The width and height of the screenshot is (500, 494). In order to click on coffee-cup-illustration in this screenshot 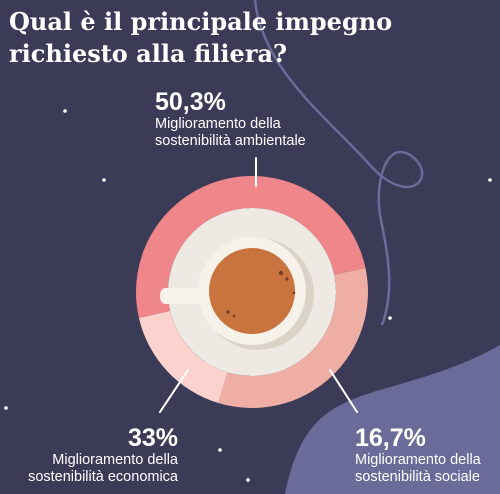, I will do `click(248, 292)`.